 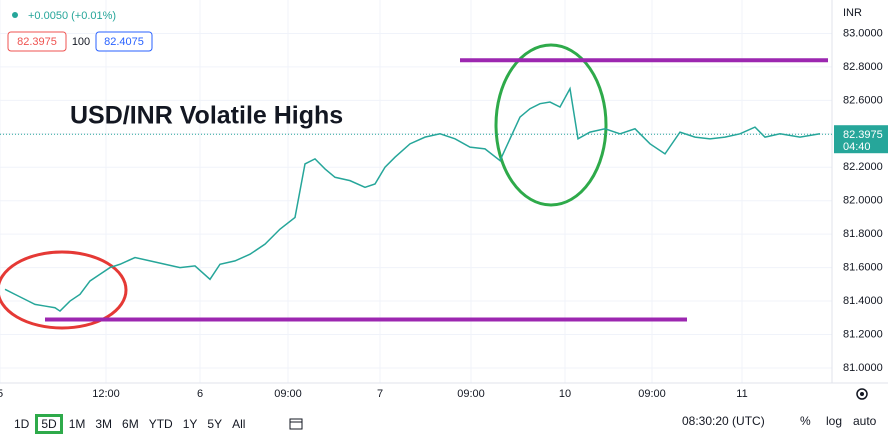 What do you see at coordinates (200, 394) in the screenshot?
I see `x-tick-label: 6` at bounding box center [200, 394].